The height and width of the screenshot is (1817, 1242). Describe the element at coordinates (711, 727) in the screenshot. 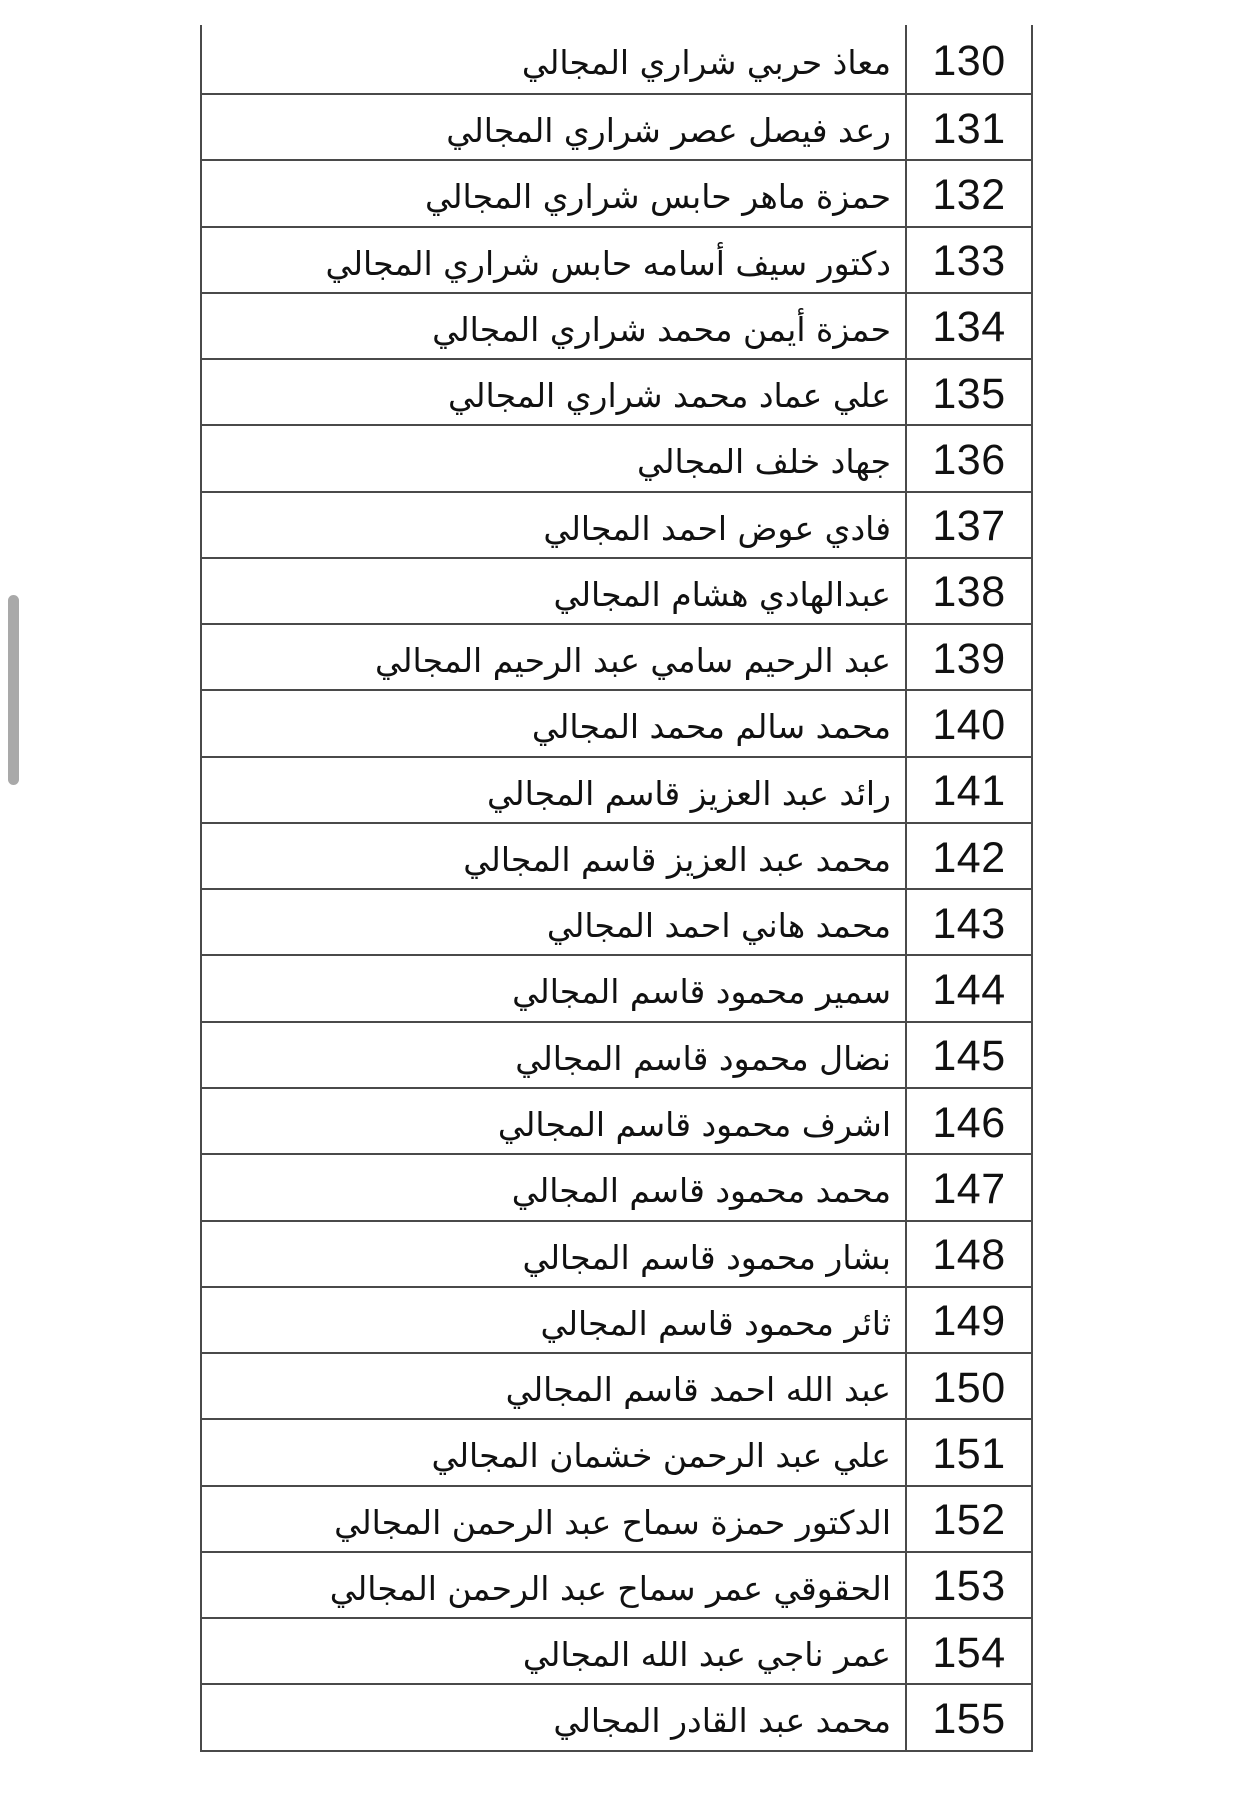

I see `person-name: محمد سالم محمد المجالي` at that location.